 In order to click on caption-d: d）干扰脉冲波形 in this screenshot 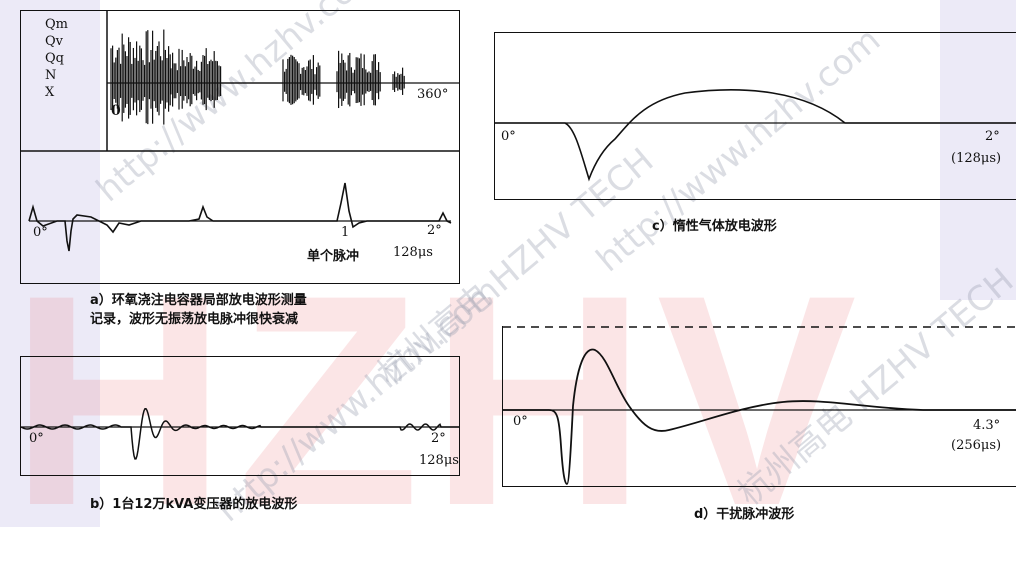, I will do `click(744, 514)`.